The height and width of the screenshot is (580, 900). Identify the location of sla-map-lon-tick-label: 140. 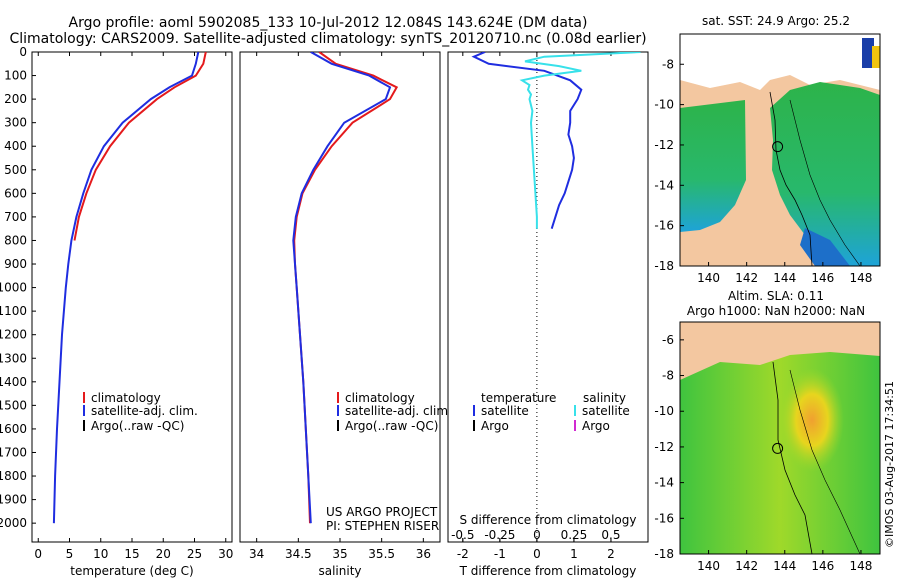
(708, 566).